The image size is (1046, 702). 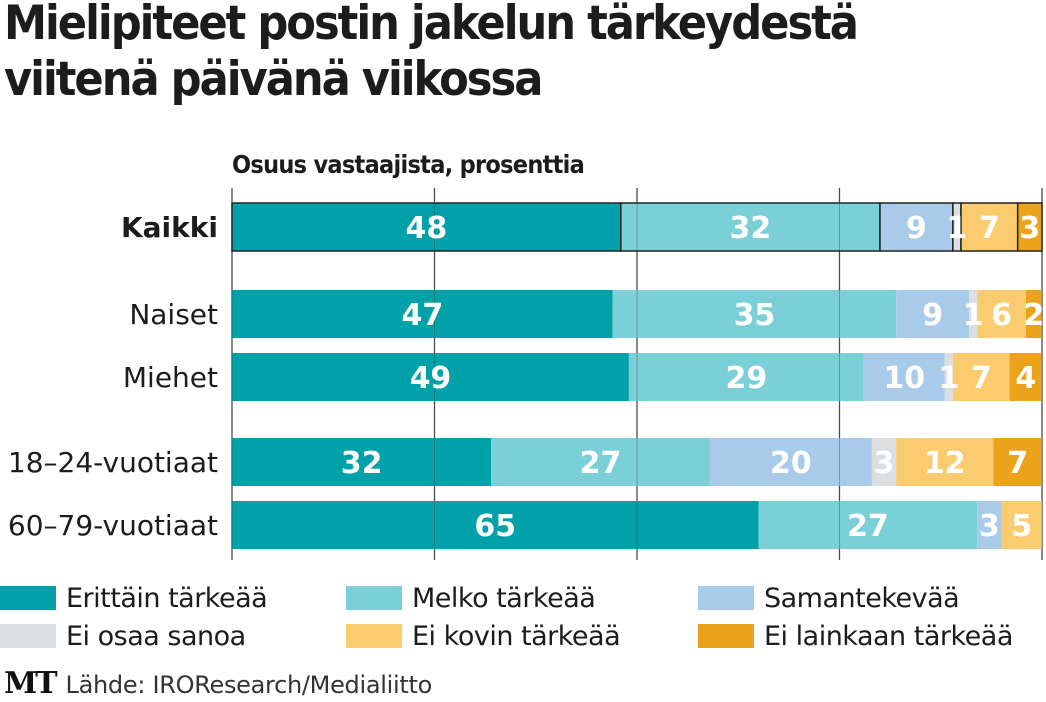 I want to click on source-text: Lähde: IROResearch/Medialiitto, so click(x=249, y=685).